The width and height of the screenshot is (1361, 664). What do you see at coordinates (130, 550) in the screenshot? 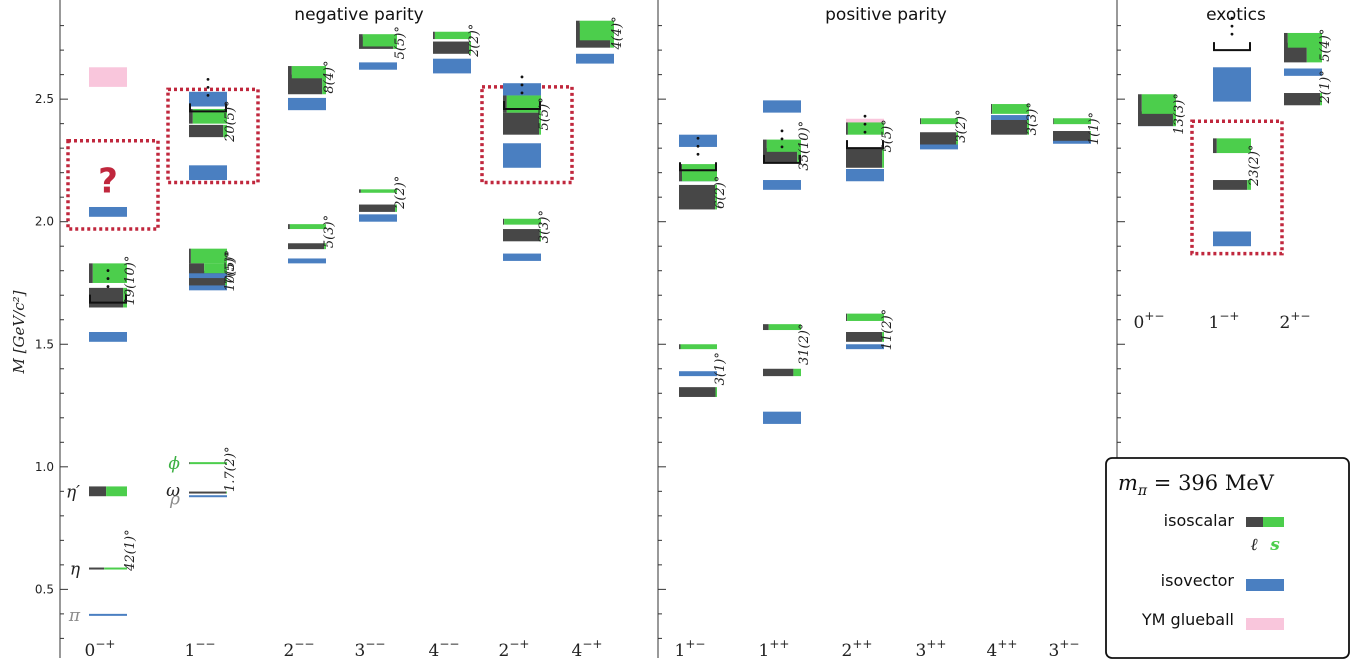
I see `mixing-angle-label: 42(1)°` at bounding box center [130, 550].